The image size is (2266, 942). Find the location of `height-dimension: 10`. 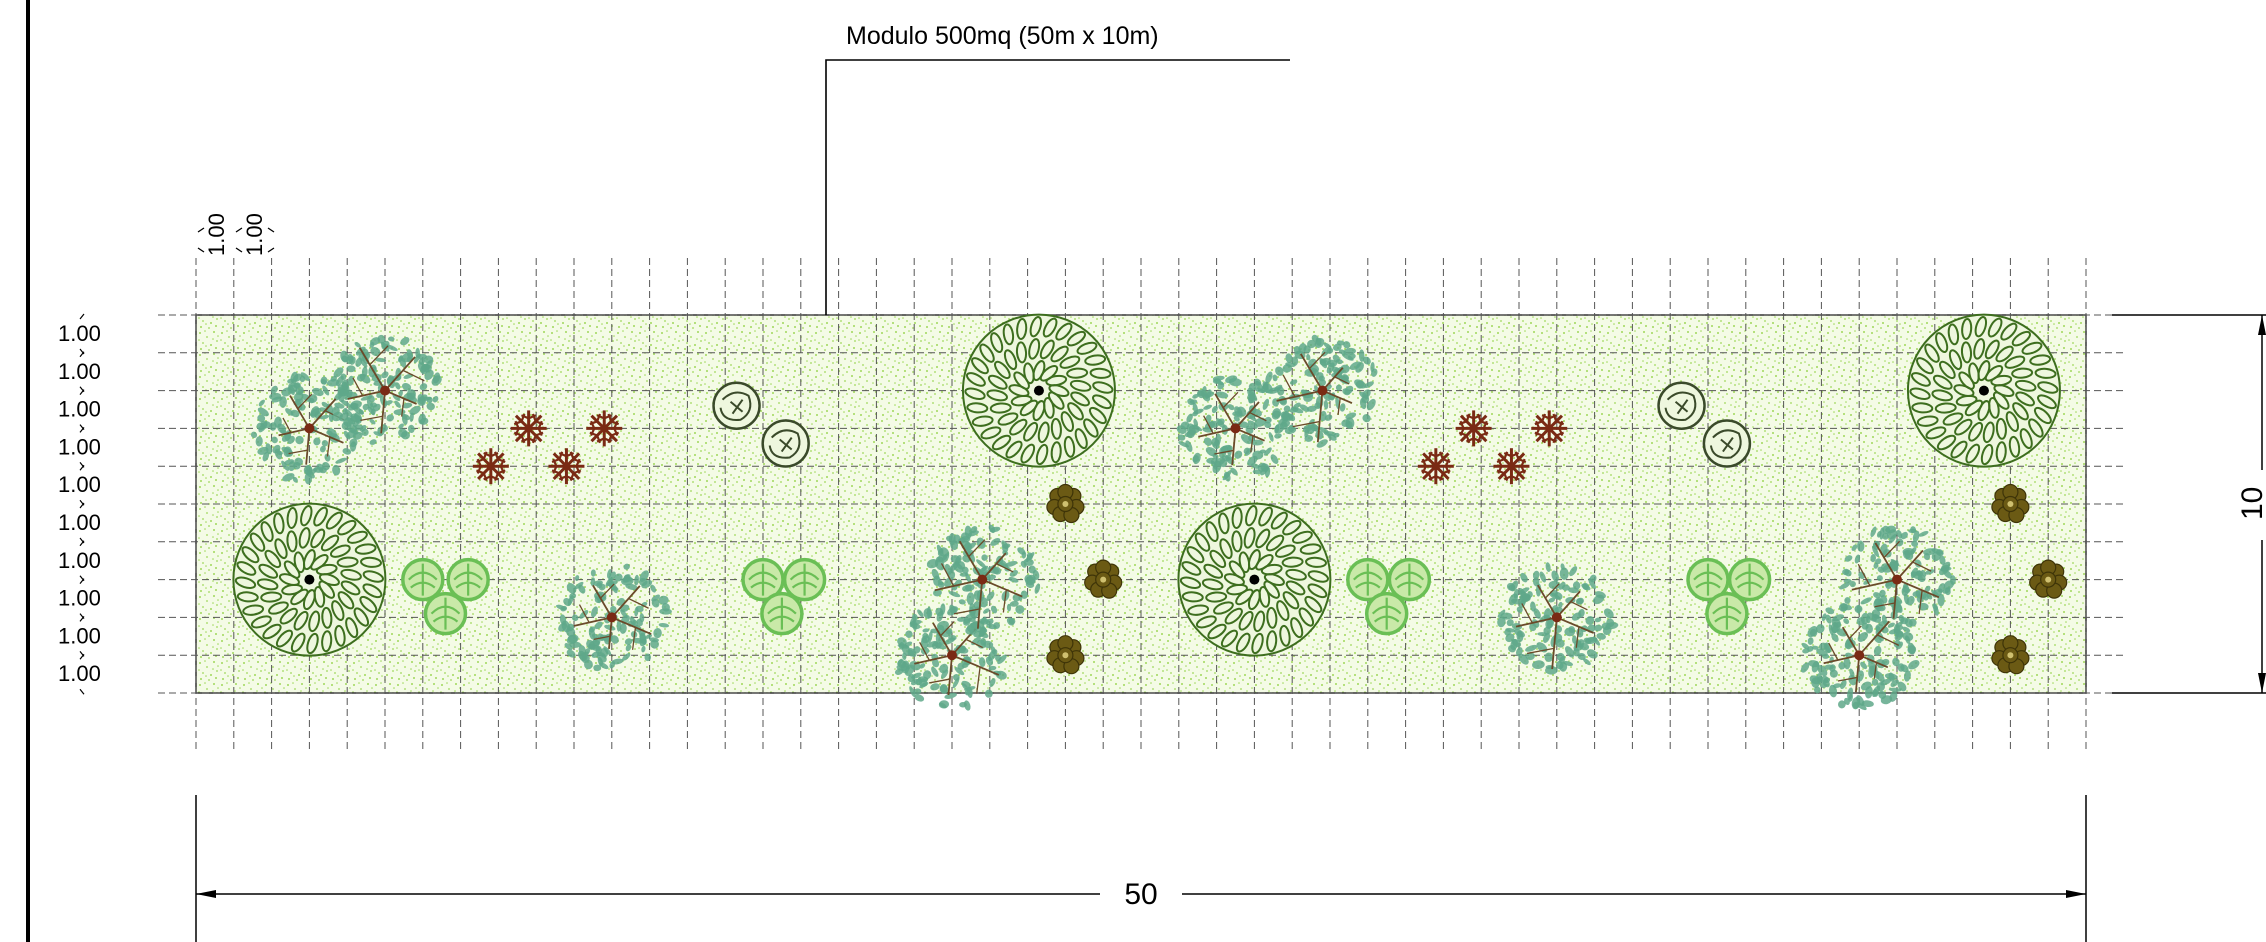

height-dimension: 10 is located at coordinates (2189, 504).